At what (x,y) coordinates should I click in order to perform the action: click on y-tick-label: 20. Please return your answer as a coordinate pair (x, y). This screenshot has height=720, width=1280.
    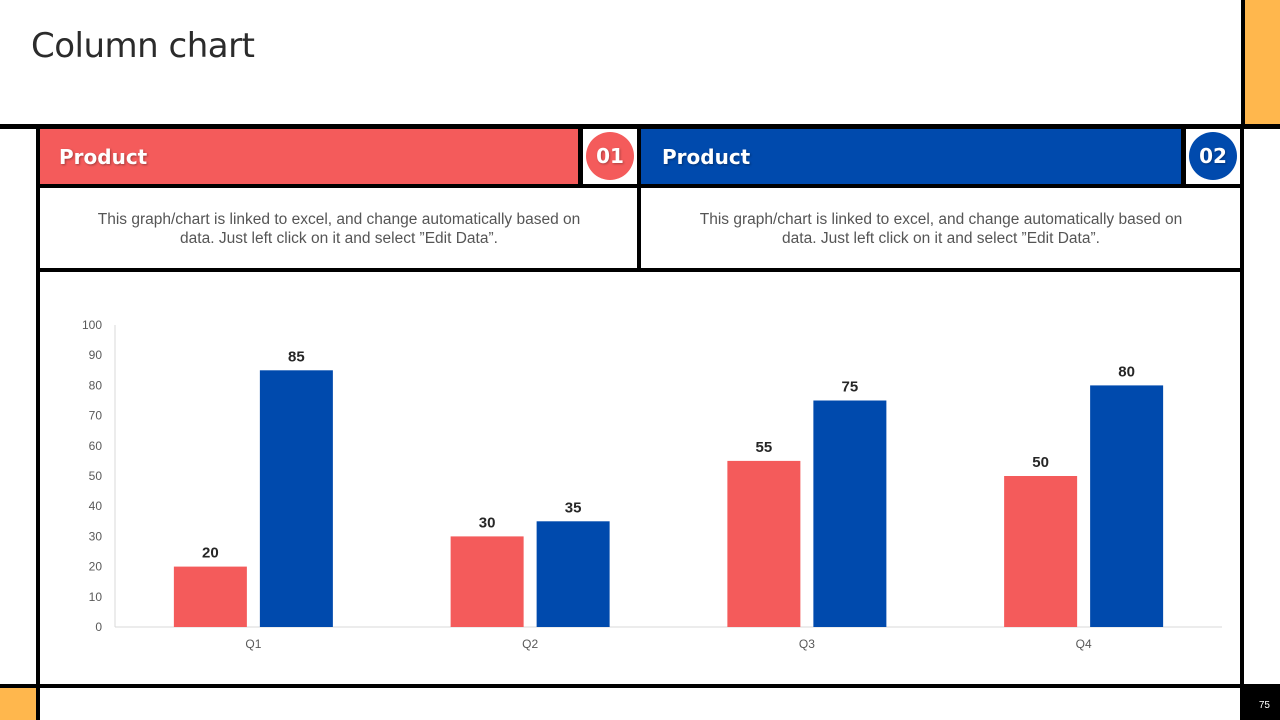
    Looking at the image, I should click on (96, 567).